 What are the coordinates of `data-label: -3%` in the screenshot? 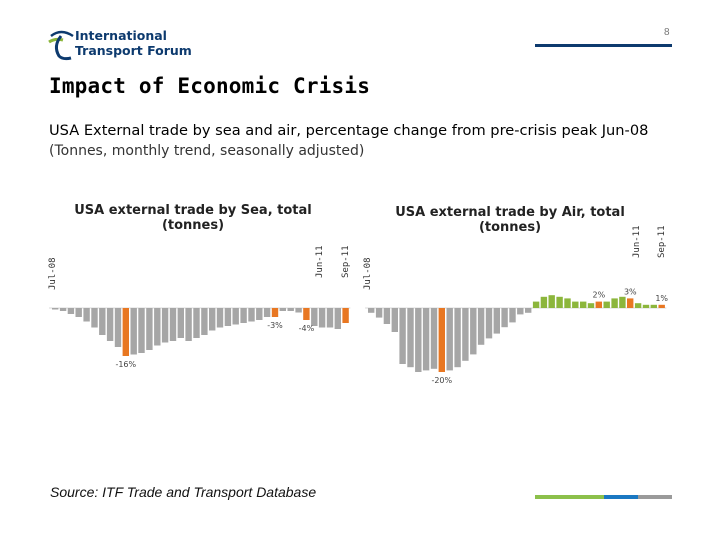 It's located at (275, 325).